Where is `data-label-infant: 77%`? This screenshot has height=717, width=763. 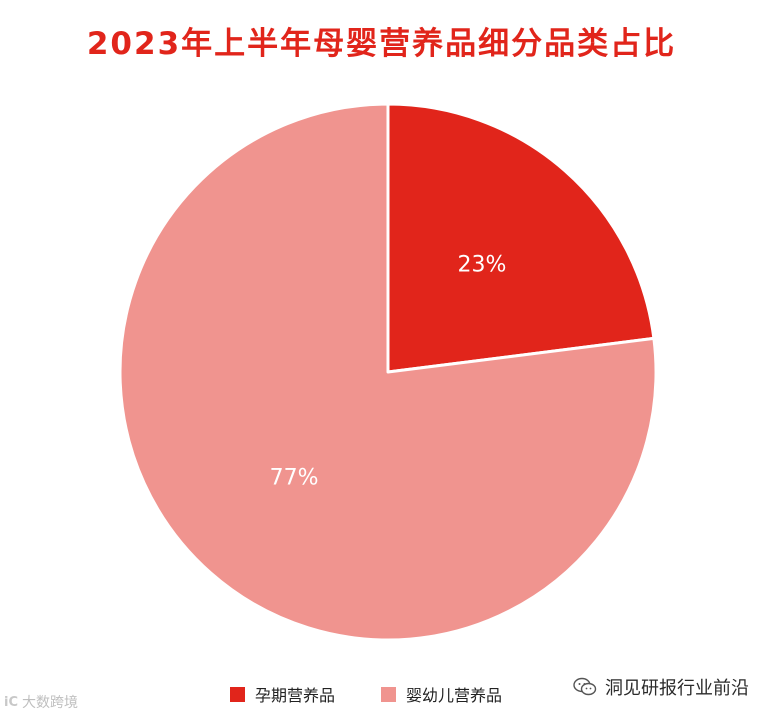
data-label-infant: 77% is located at coordinates (294, 478).